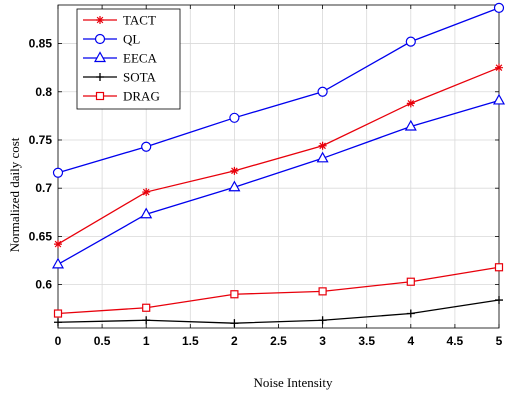 The image size is (530, 394). Describe the element at coordinates (43, 92) in the screenshot. I see `y-tick-label: 0.8` at that location.